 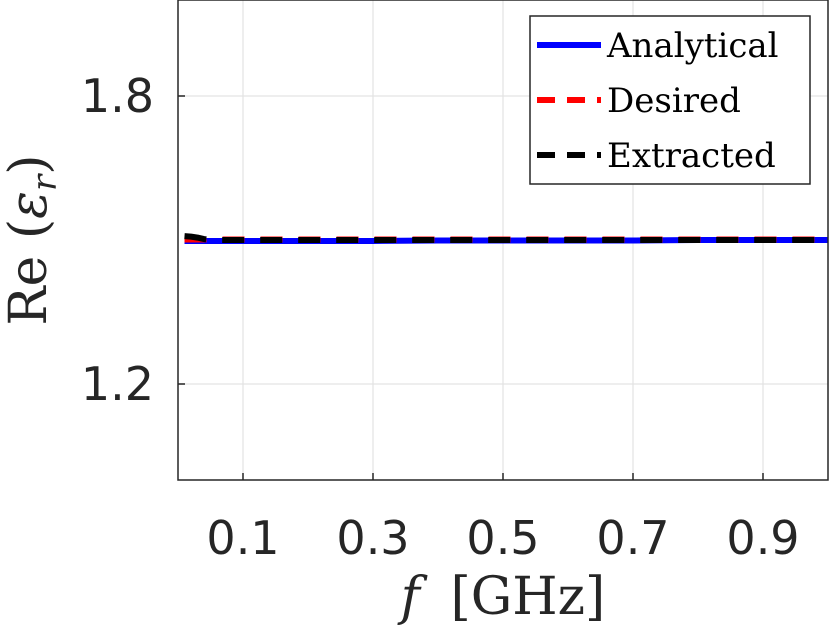 What do you see at coordinates (692, 46) in the screenshot?
I see `legend-label-analytical: Analytical` at bounding box center [692, 46].